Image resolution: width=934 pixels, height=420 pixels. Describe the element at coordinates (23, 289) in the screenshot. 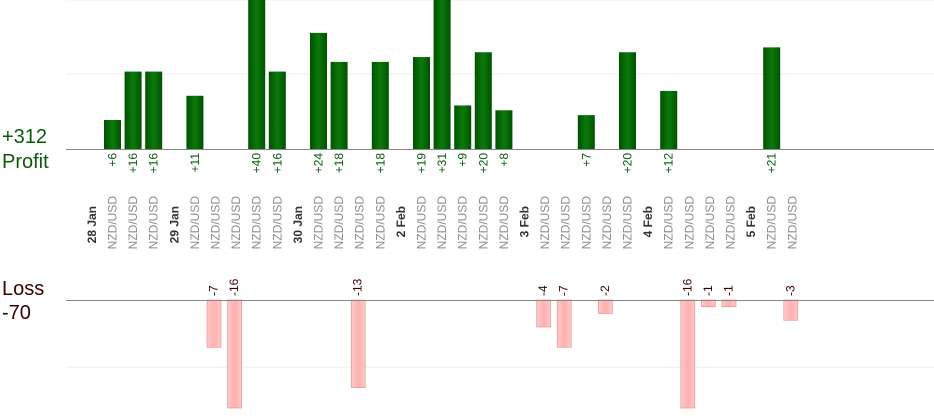

I see `loss-label: Loss` at that location.